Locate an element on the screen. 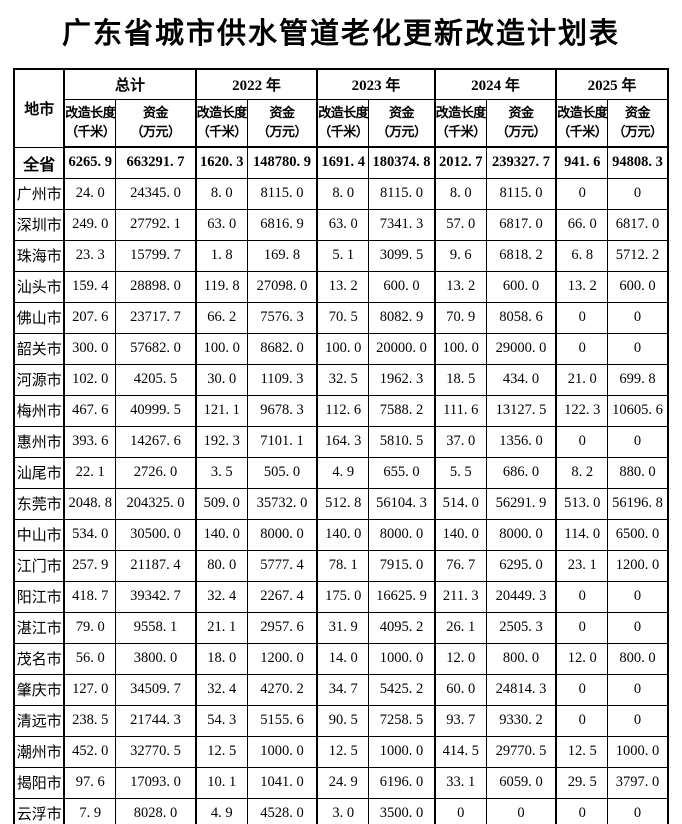 Image resolution: width=682 pixels, height=824 pixels. cell-total-length: 79. 0 is located at coordinates (90, 627).